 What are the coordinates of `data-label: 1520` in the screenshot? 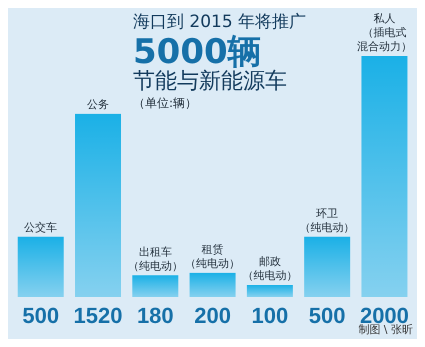 It's located at (98, 315).